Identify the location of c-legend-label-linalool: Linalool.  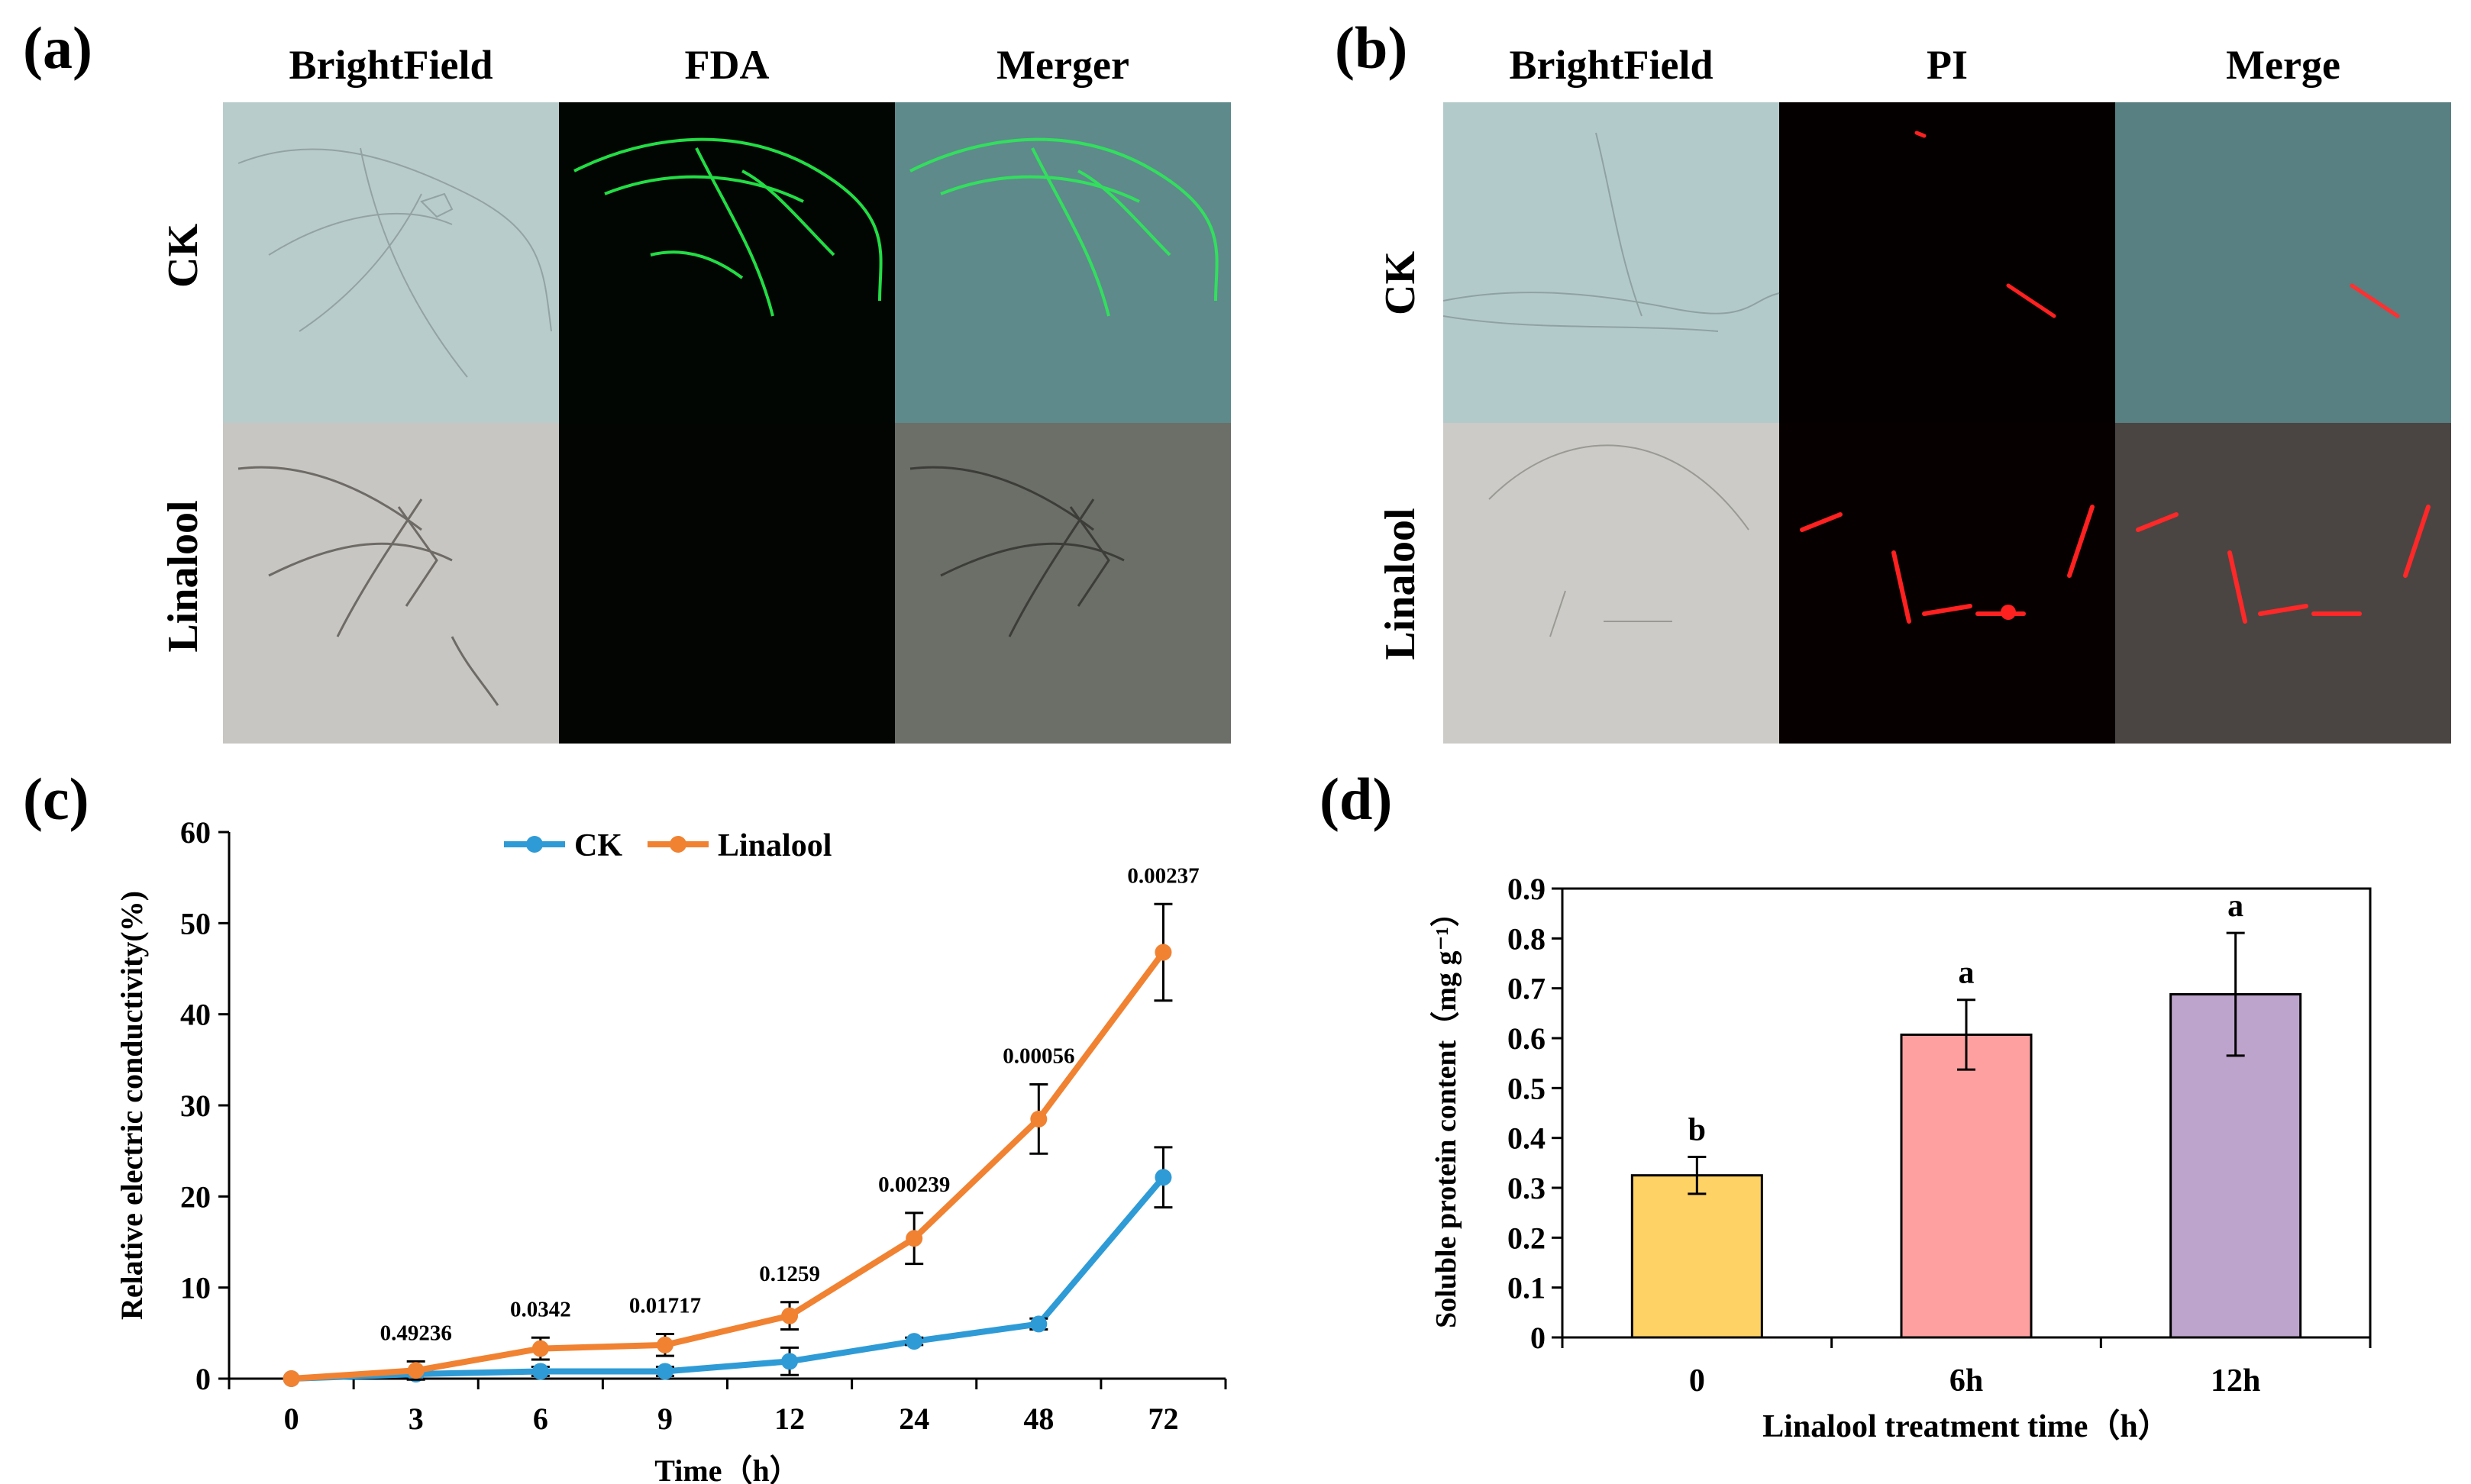
(775, 845).